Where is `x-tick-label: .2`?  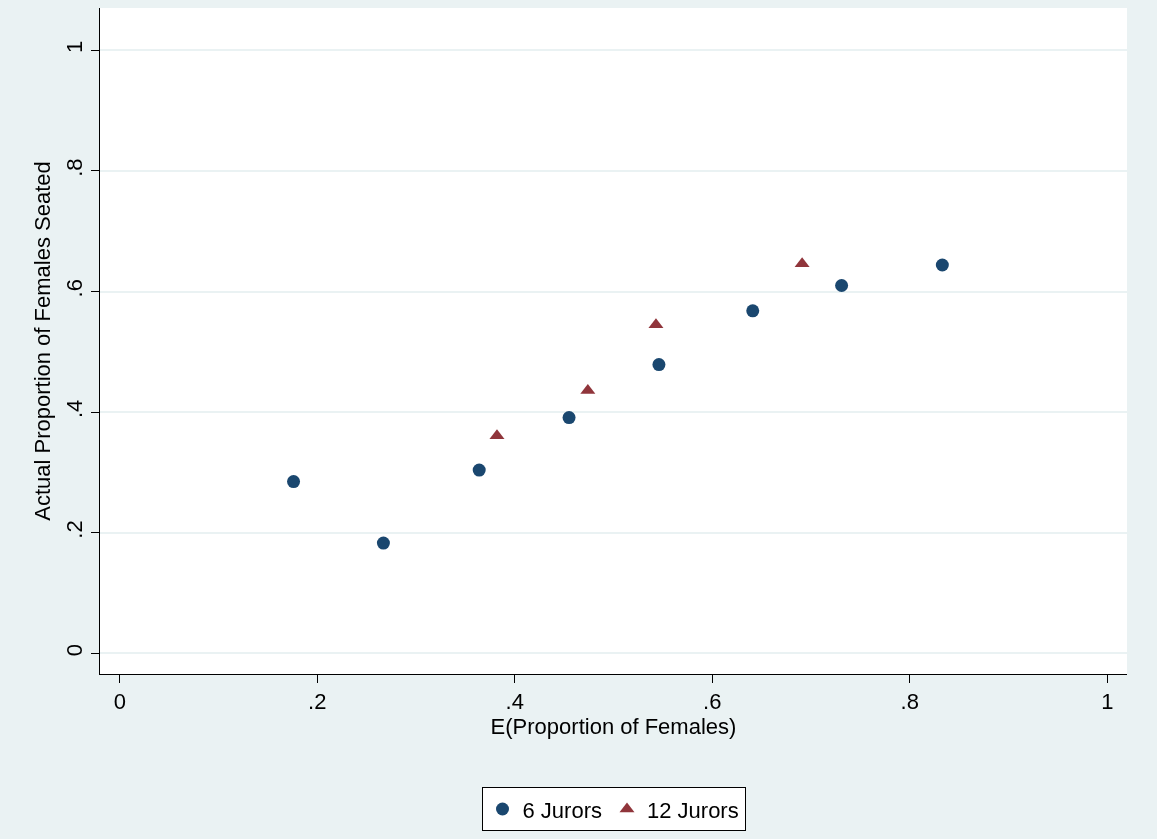 x-tick-label: .2 is located at coordinates (317, 702).